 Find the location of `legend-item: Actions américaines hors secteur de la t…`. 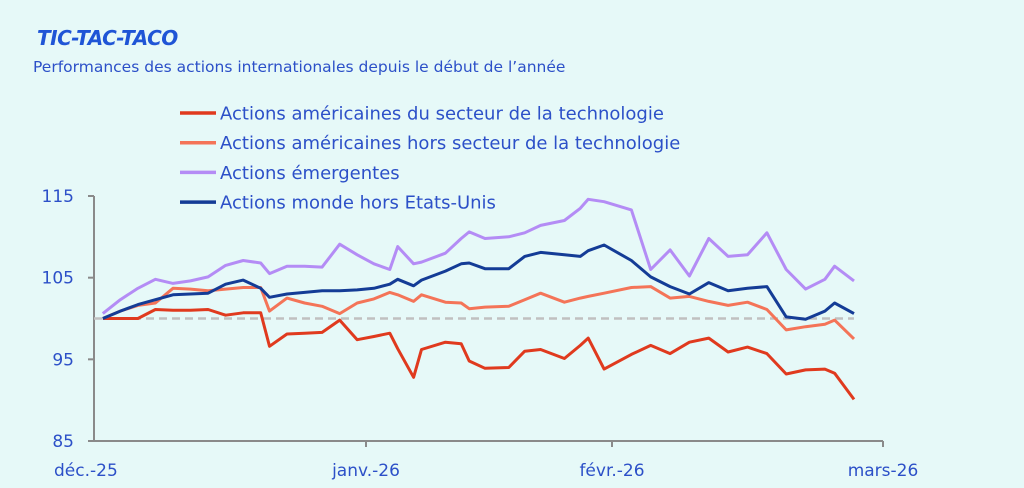

legend-item: Actions américaines hors secteur de la t… is located at coordinates (430, 143).